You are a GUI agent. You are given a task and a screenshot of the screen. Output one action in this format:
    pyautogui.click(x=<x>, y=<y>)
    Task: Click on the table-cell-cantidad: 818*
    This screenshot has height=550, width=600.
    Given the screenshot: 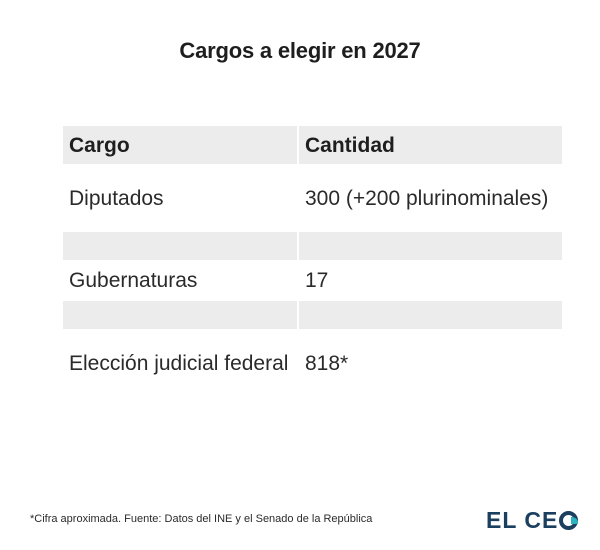 What is the action you would take?
    pyautogui.click(x=327, y=363)
    